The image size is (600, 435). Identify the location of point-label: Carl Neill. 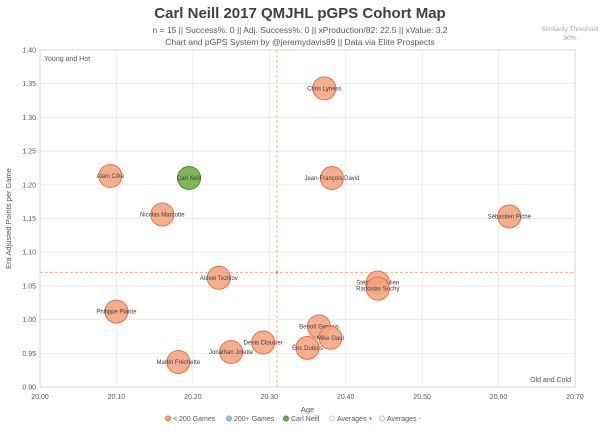
(189, 179).